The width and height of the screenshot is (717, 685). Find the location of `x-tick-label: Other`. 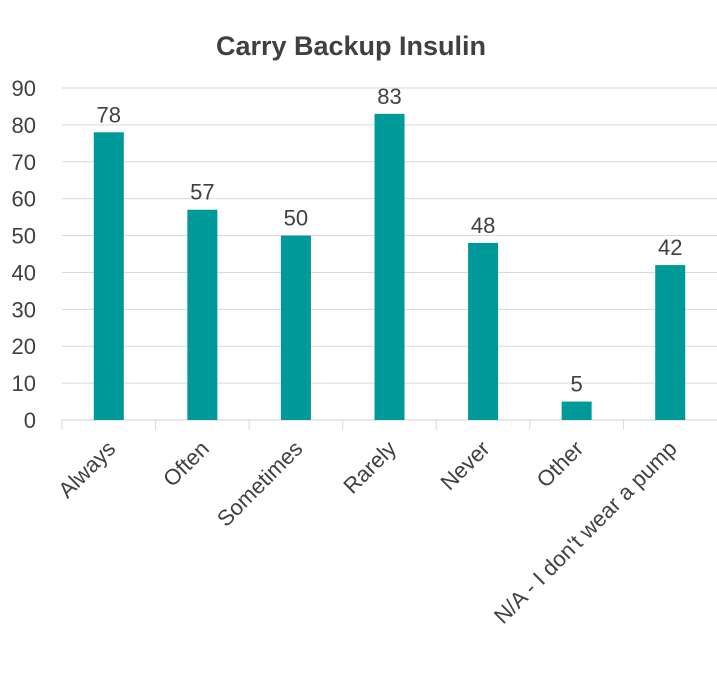

x-tick-label: Other is located at coordinates (560, 464).